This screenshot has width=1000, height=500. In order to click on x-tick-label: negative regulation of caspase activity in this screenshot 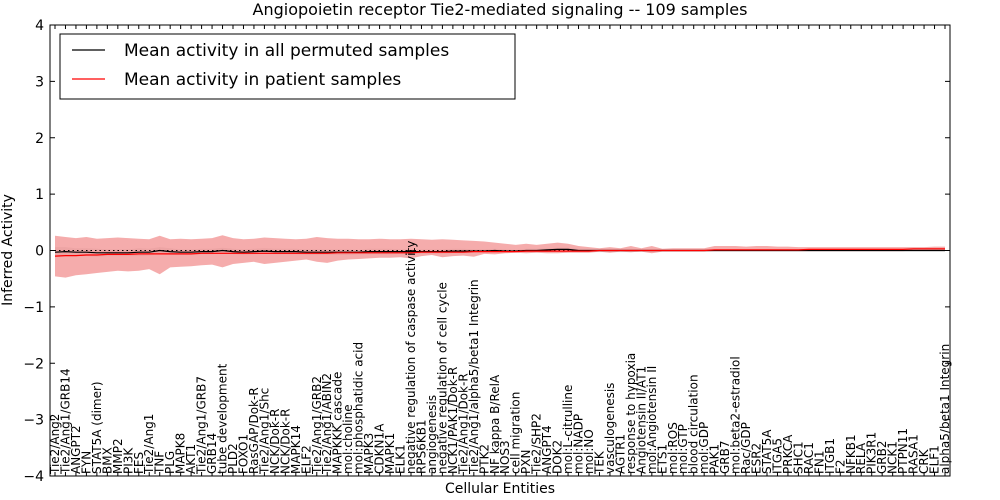, I will do `click(411, 357)`.